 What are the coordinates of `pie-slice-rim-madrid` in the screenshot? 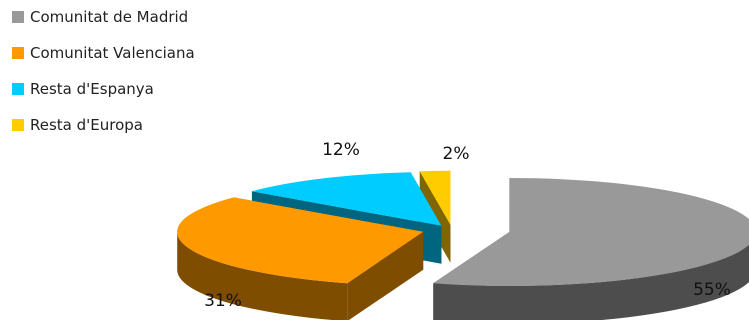 It's located at (591, 282).